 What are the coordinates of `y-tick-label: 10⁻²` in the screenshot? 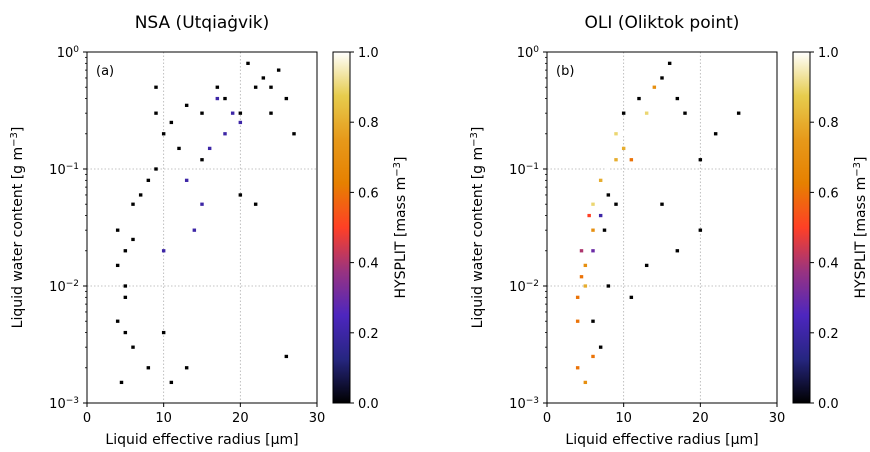 It's located at (64, 287).